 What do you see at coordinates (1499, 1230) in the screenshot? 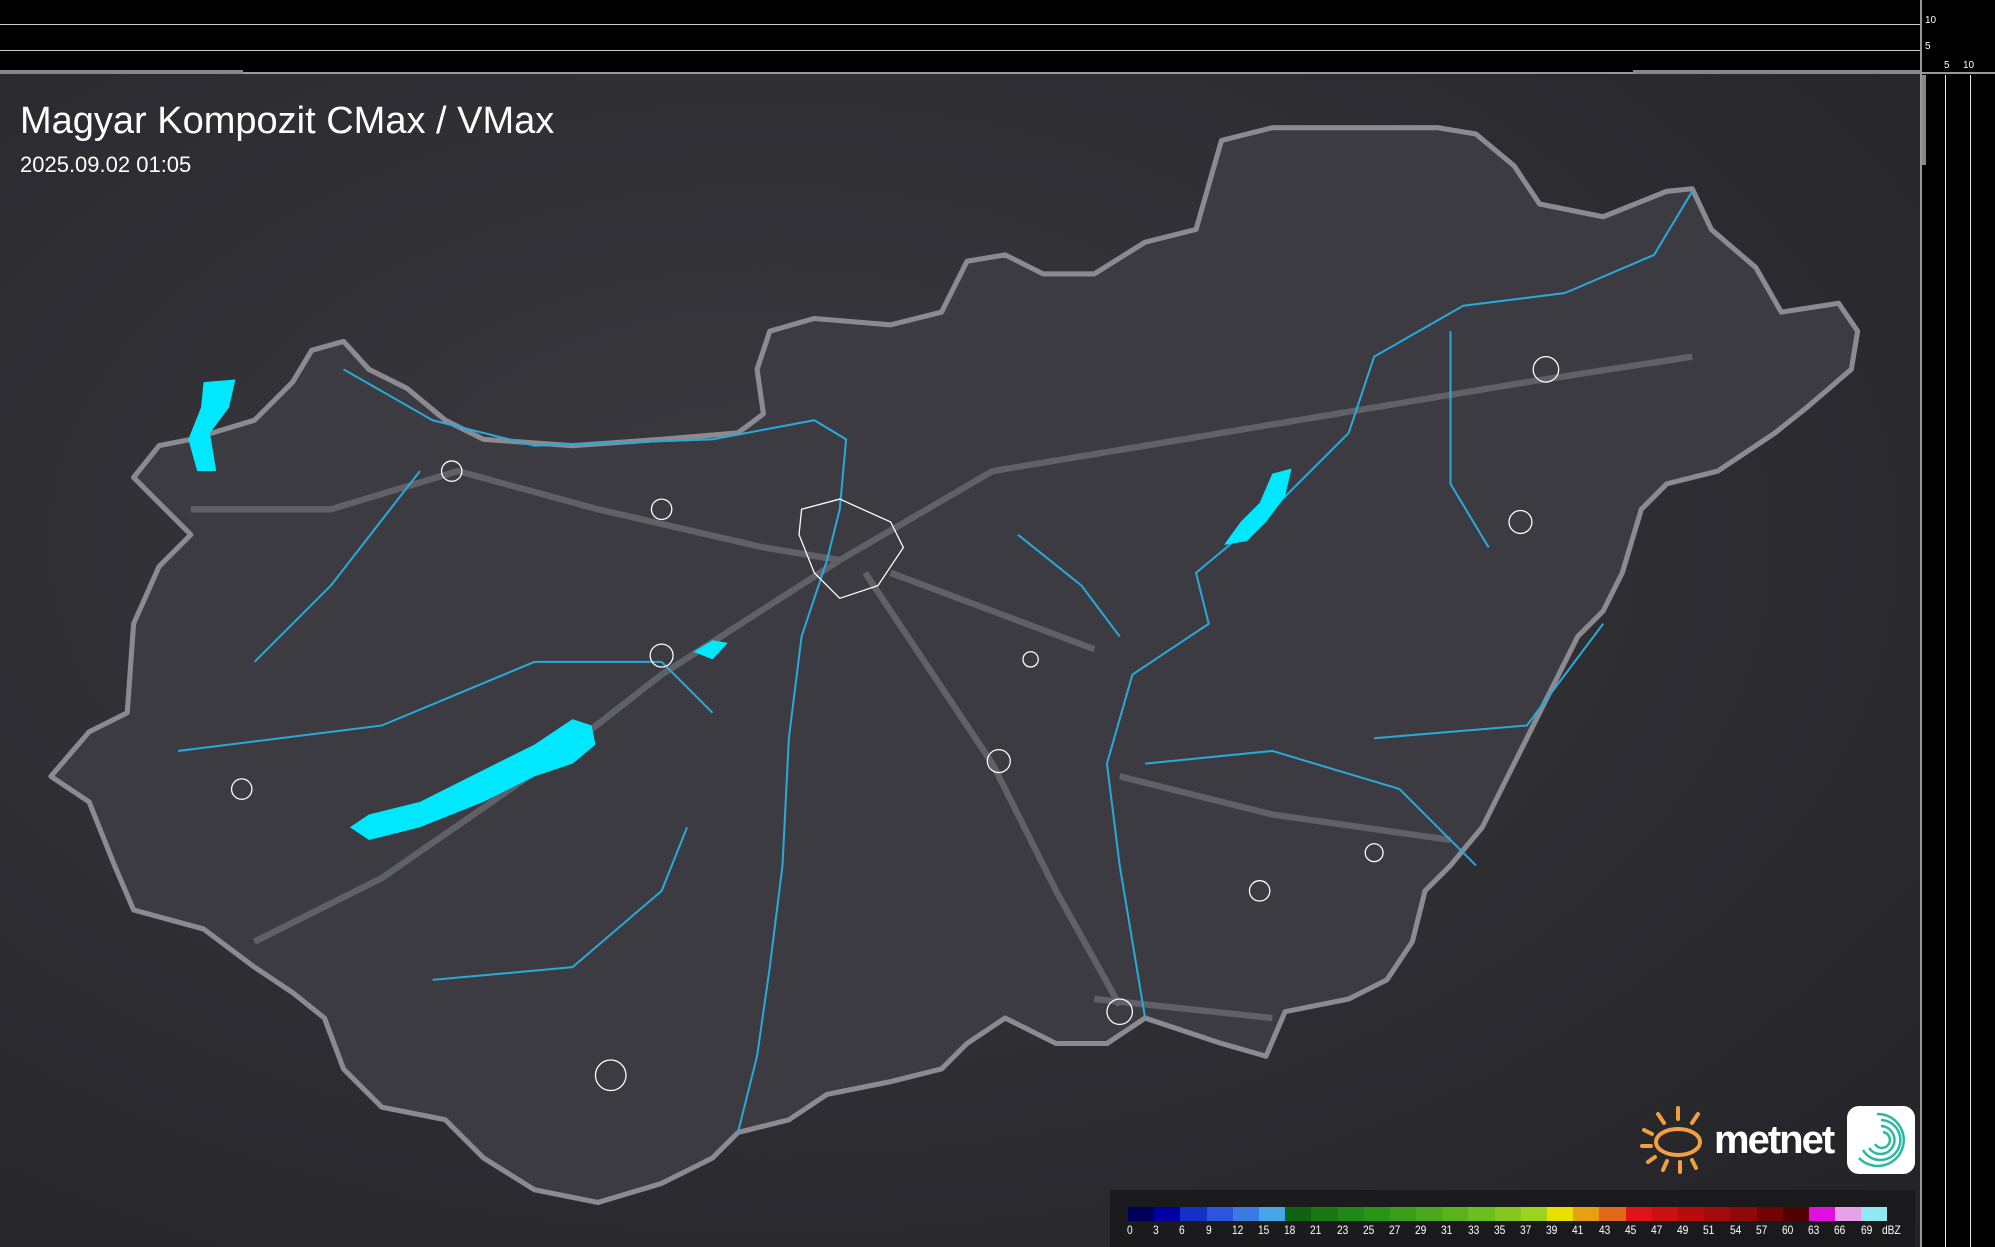
I see `legend-value: 35` at bounding box center [1499, 1230].